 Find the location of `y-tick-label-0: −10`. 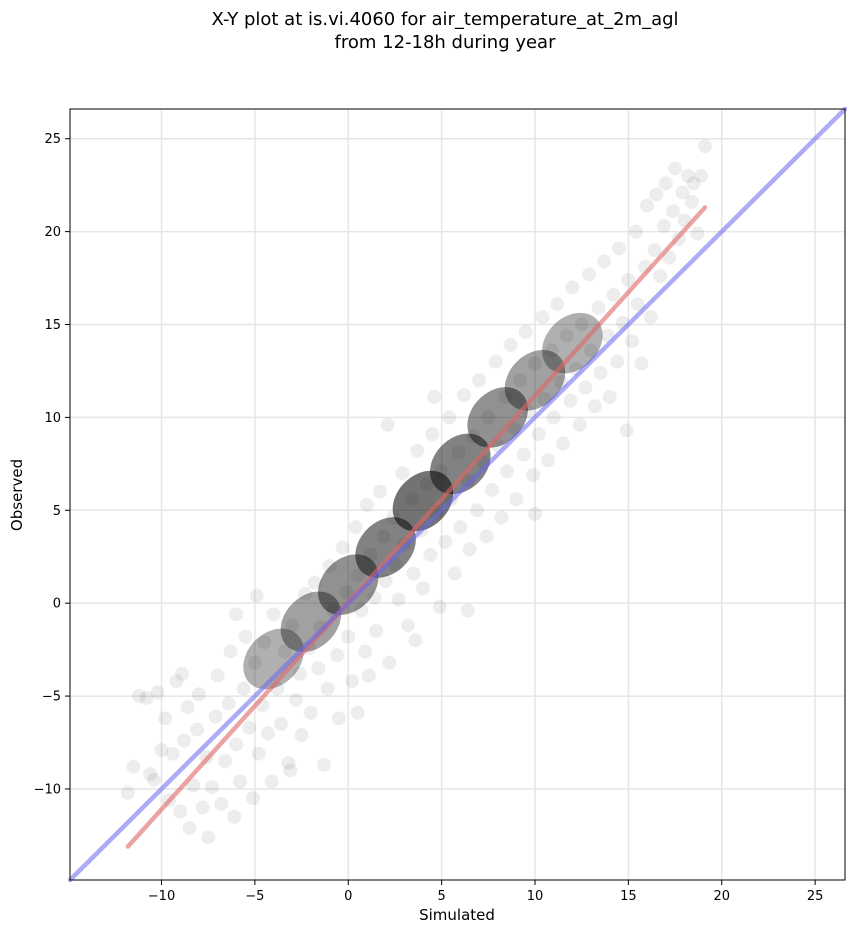

y-tick-label-0: −10 is located at coordinates (47, 789).